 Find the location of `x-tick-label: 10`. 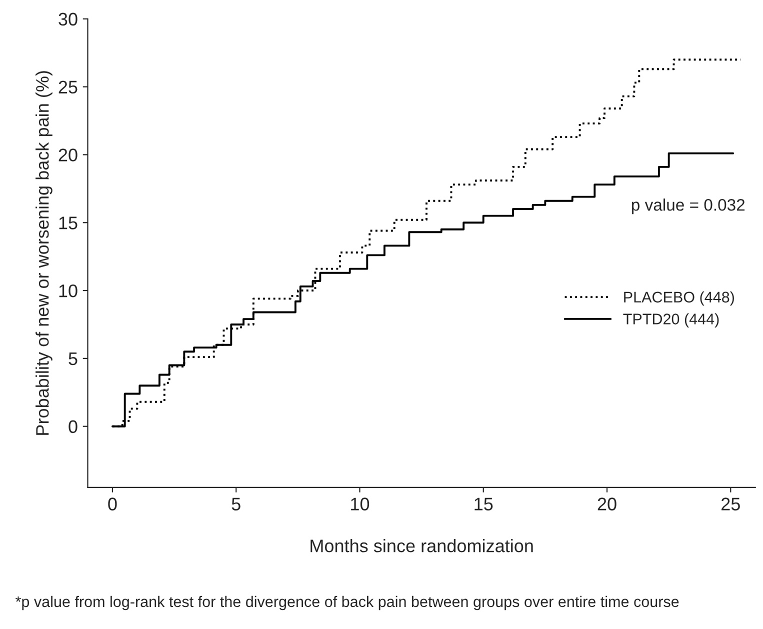

x-tick-label: 10 is located at coordinates (360, 504).